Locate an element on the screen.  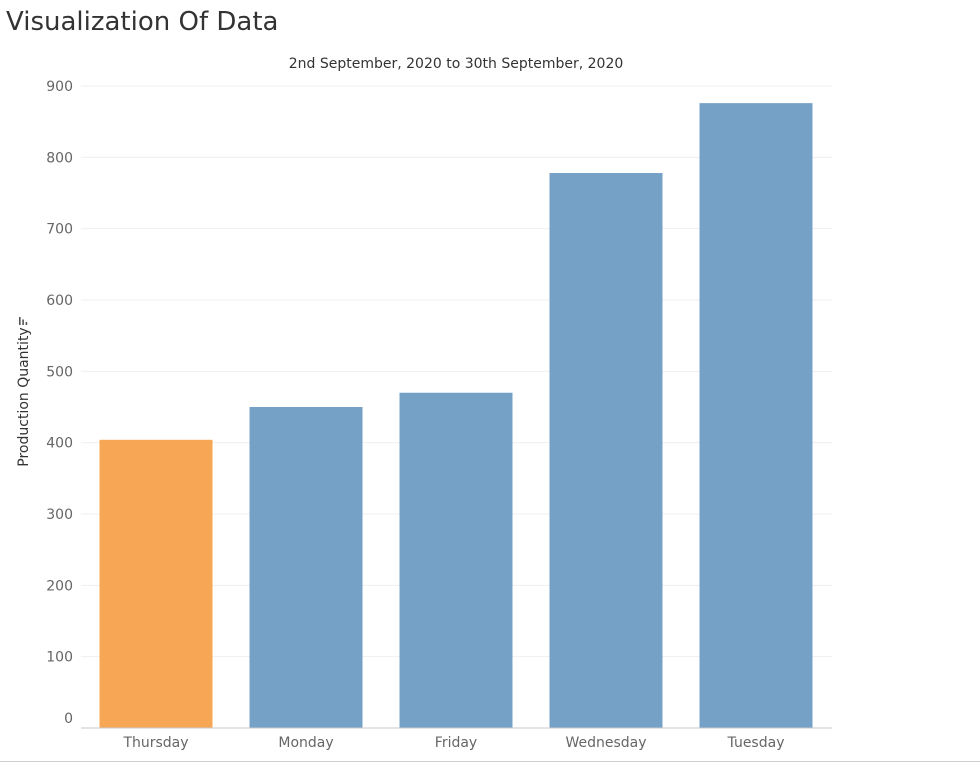
x-axis-ticks: Thursday Monday Friday Wednesday Tuesday is located at coordinates (453, 743).